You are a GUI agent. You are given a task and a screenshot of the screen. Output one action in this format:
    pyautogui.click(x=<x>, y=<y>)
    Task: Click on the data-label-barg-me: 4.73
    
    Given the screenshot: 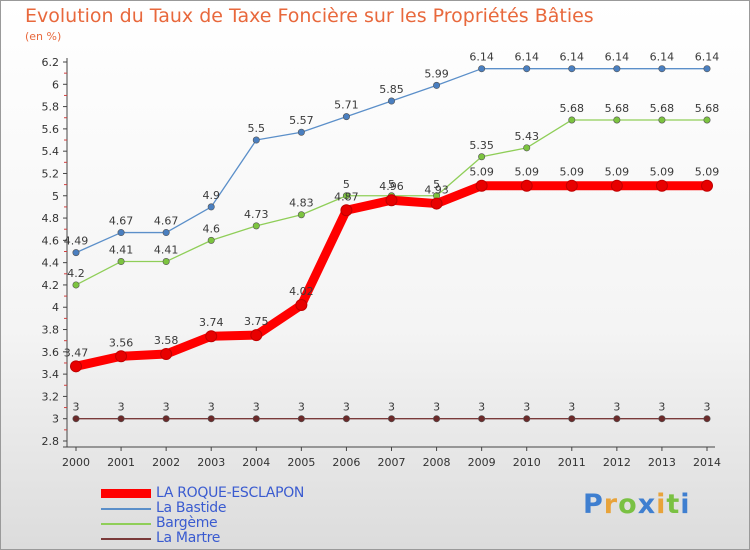 What is the action you would take?
    pyautogui.click(x=256, y=214)
    